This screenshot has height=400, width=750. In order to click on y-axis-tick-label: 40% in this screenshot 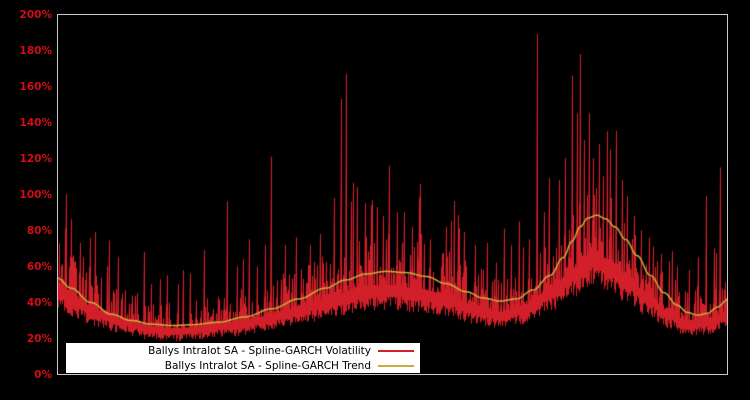, I will do `click(39, 302)`.